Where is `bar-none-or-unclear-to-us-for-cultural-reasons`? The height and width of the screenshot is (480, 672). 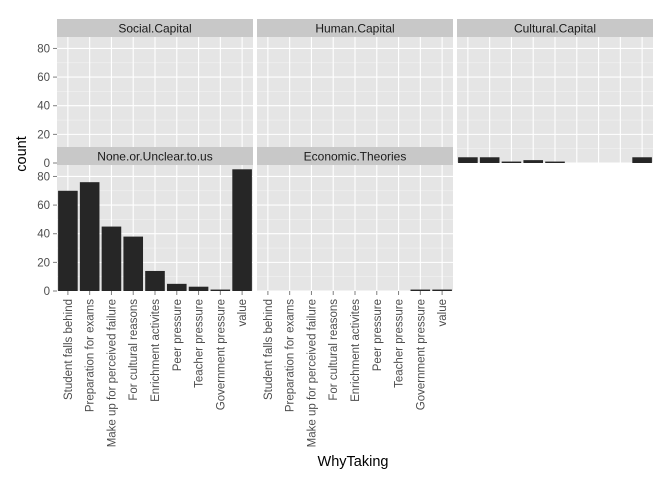 bar-none-or-unclear-to-us-for-cultural-reasons is located at coordinates (133, 263).